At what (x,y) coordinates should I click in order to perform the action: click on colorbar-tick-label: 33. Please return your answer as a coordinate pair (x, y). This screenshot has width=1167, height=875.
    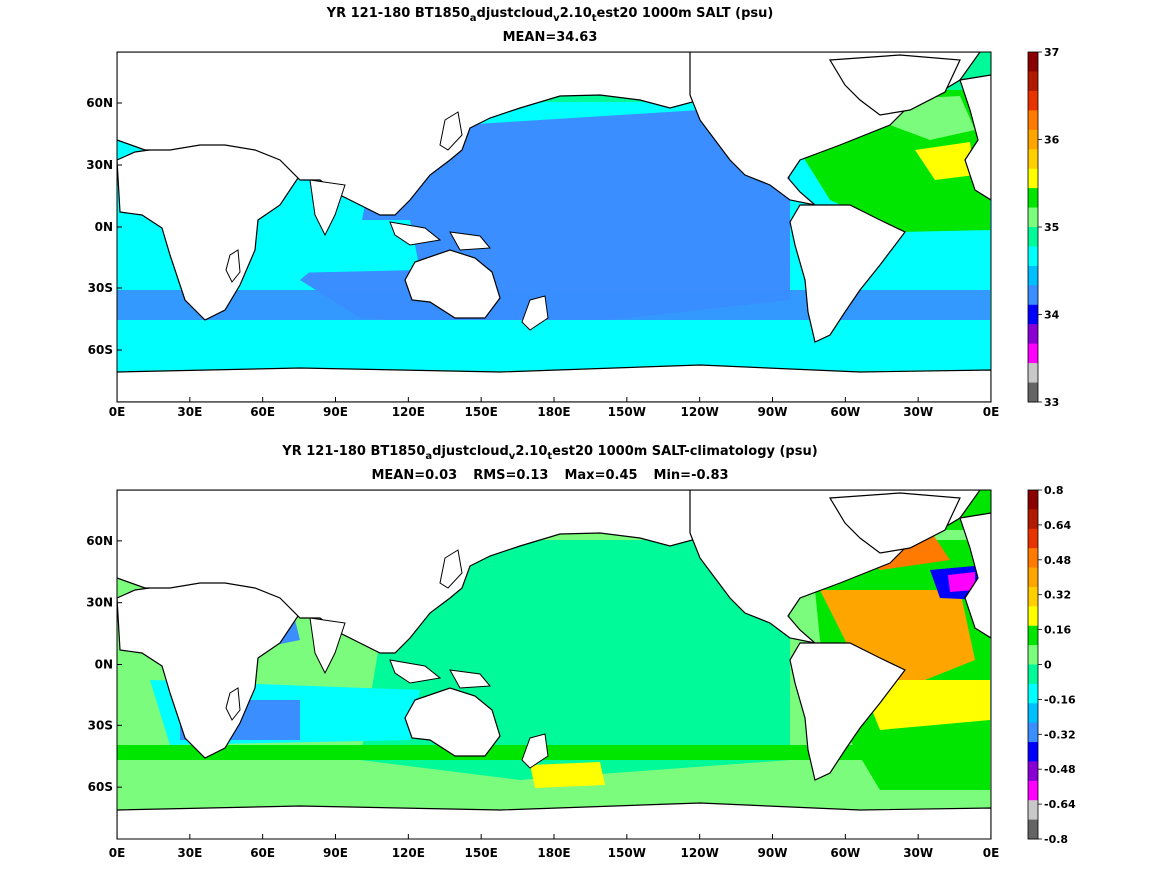
    Looking at the image, I should click on (1051, 402).